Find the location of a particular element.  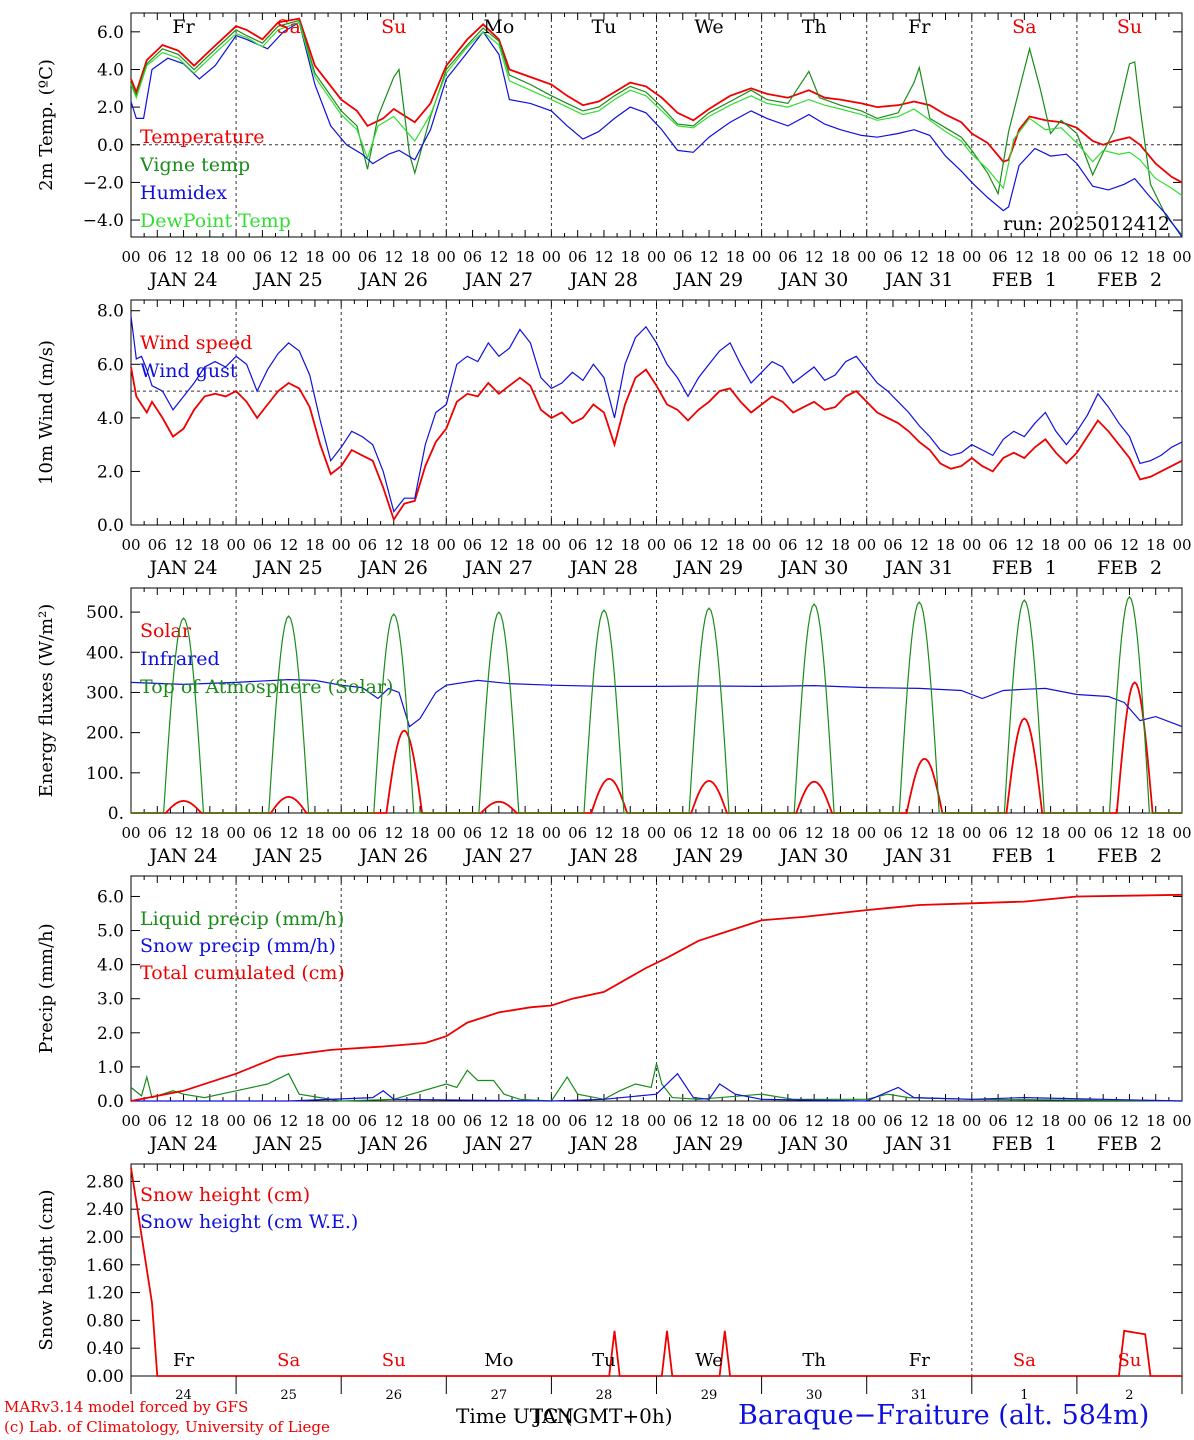

y-tick-label: 100. is located at coordinates (105, 774).